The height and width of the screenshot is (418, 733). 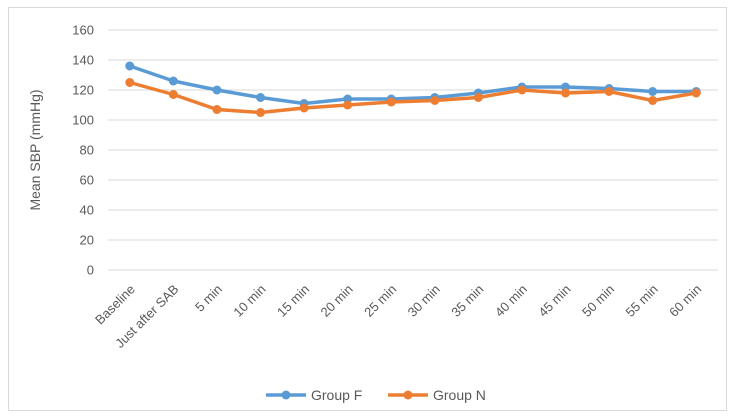 I want to click on x-tick-label: 35 min, so click(x=467, y=301).